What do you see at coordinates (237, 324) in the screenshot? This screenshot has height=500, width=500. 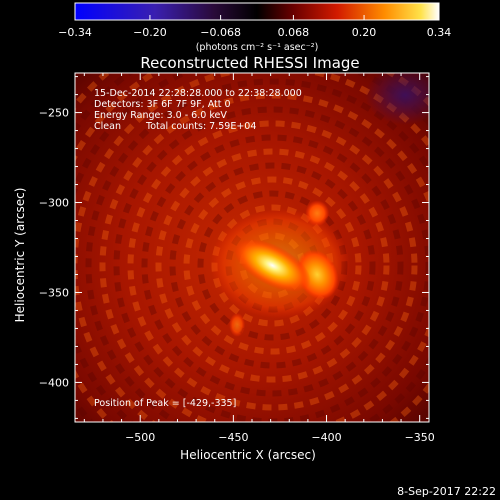 I see `source-lower-small` at bounding box center [237, 324].